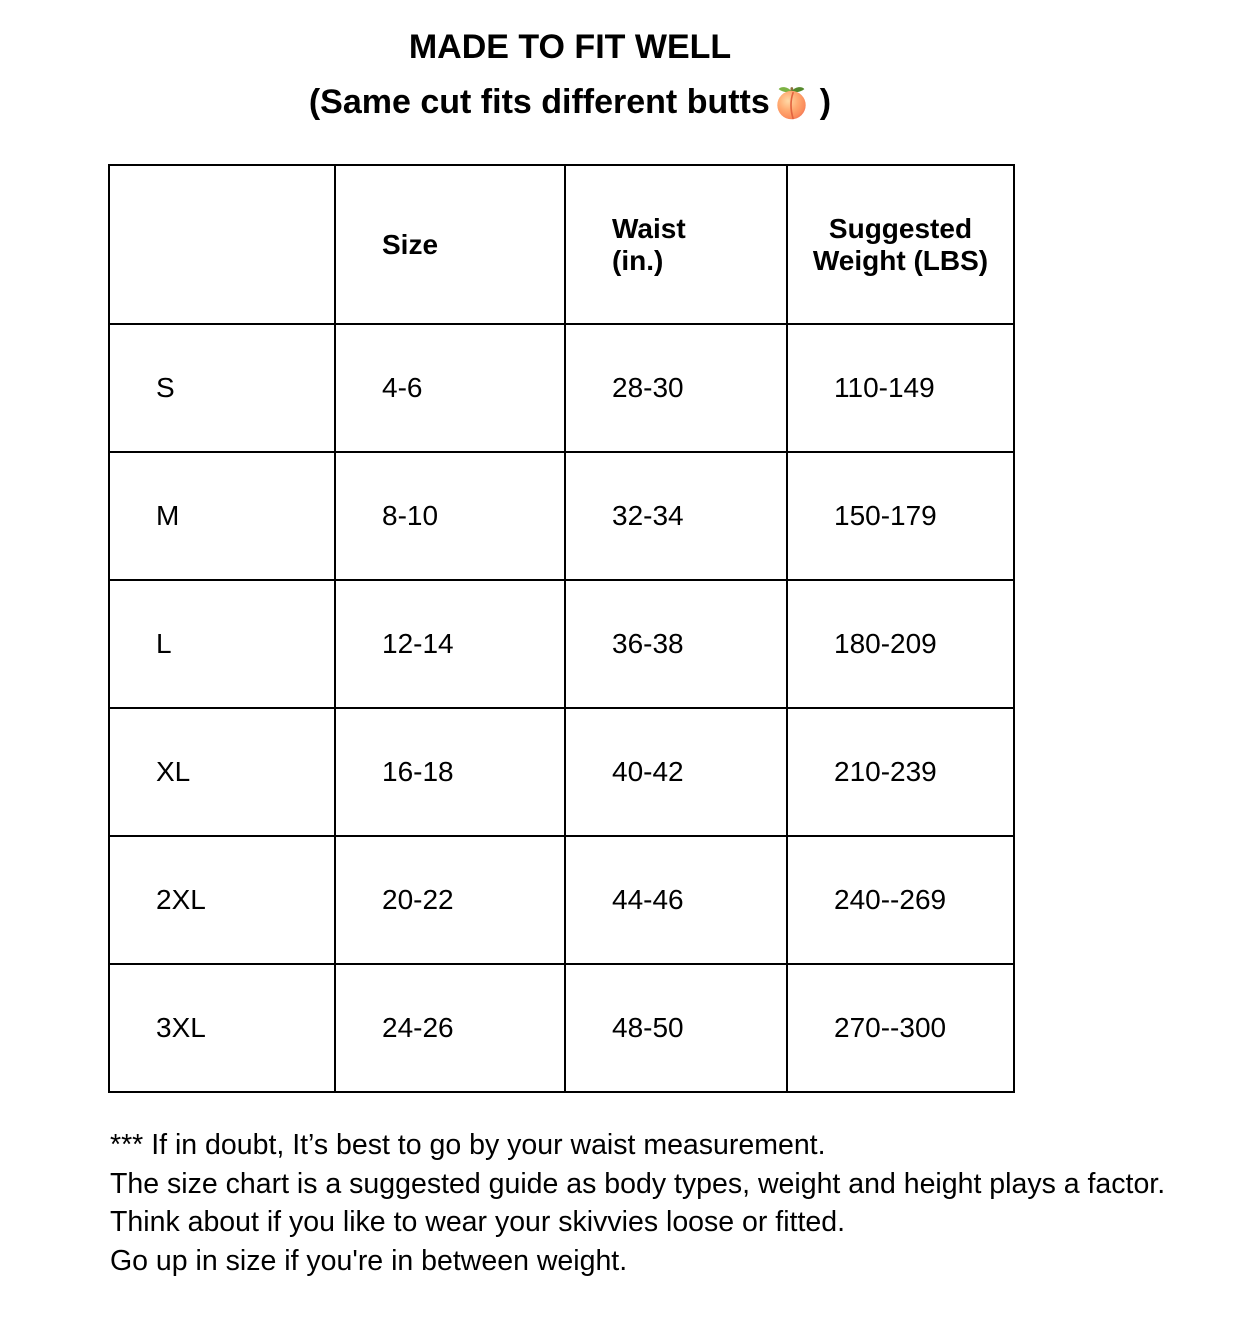 This screenshot has height=1334, width=1254. I want to click on table-row: M 8-10 32-34 150-179, so click(561, 516).